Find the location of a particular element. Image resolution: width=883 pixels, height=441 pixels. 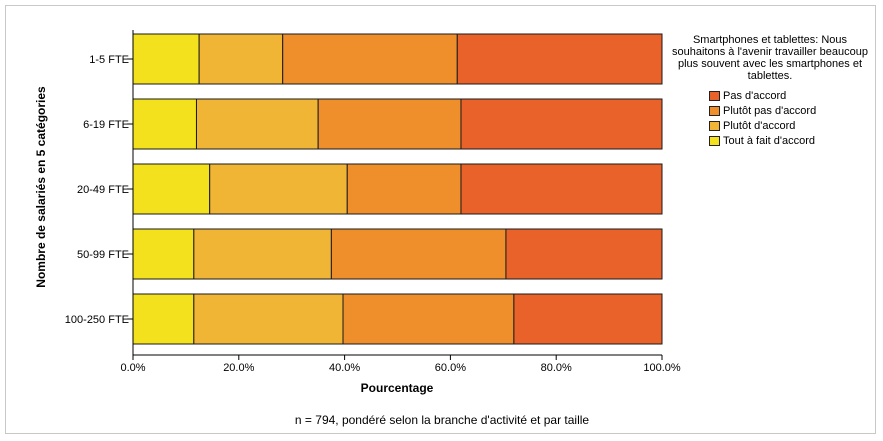

legend-item: Pas d'accord is located at coordinates (792, 95).